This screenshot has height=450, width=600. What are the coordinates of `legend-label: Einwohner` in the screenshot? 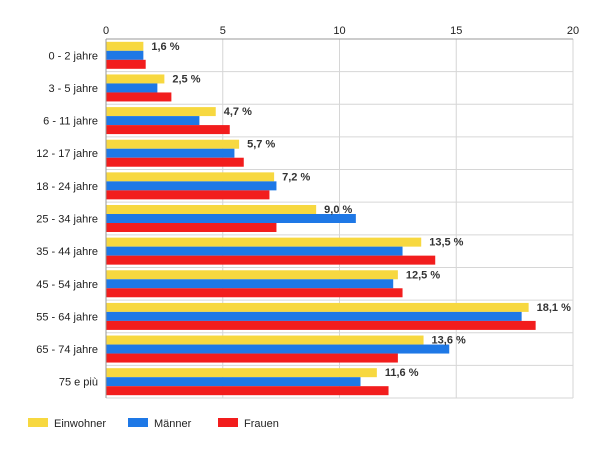 It's located at (80, 424).